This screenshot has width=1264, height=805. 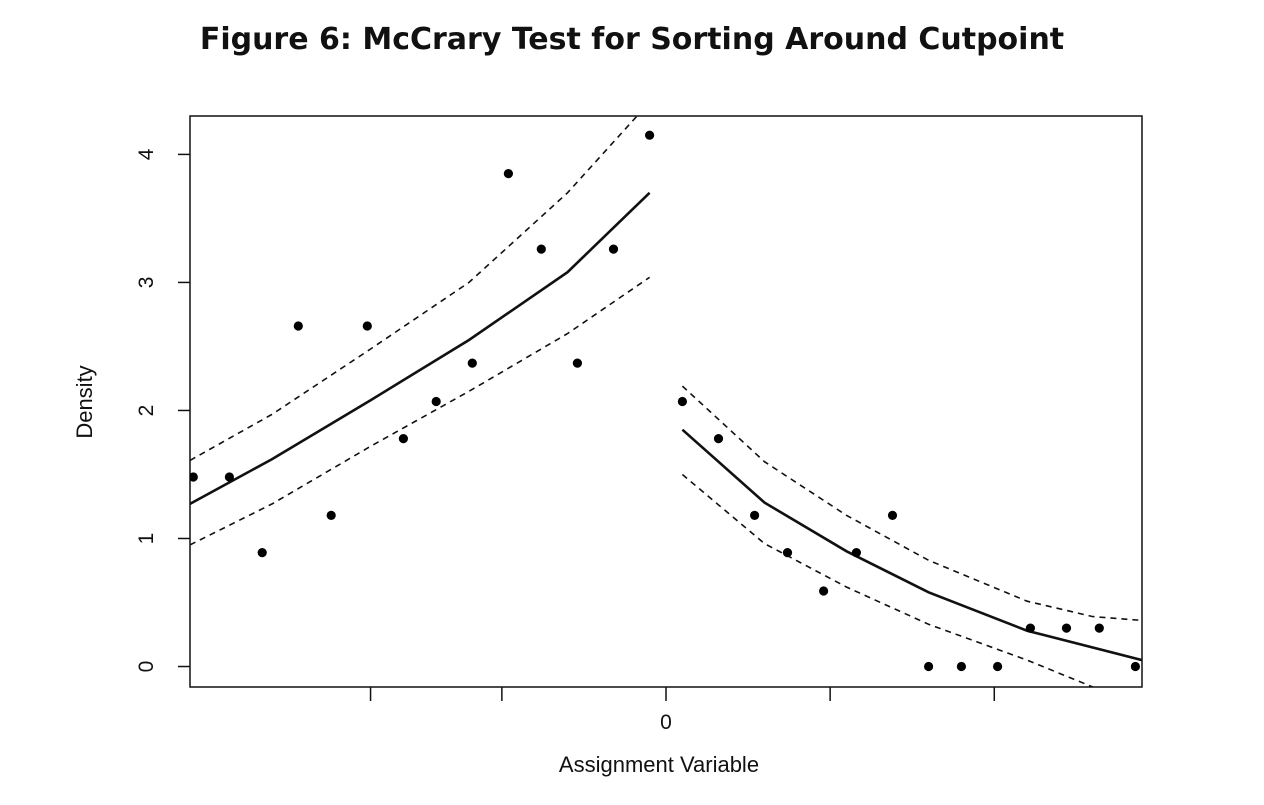 I want to click on x-tick-label-cutpoint: 0, so click(x=666, y=722).